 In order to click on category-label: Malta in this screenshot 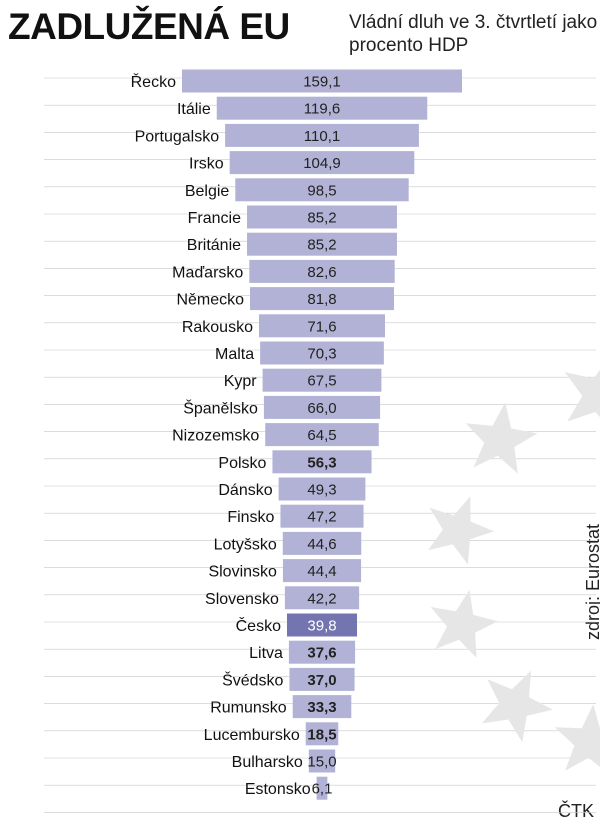, I will do `click(234, 354)`.